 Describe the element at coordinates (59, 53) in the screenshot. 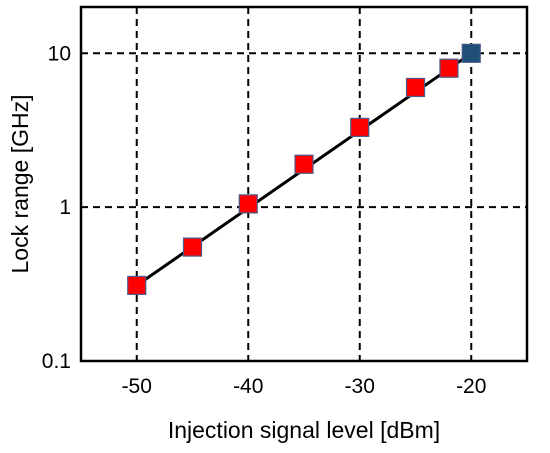

I see `y-tick-label: 10` at that location.